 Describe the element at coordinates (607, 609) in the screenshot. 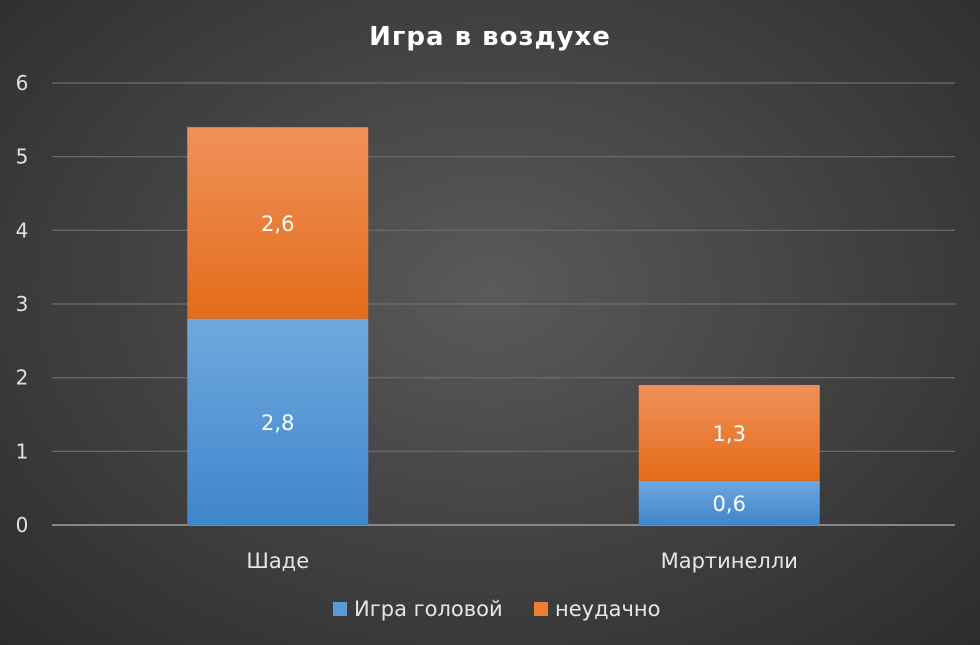

I see `legend-label: неудачно` at that location.